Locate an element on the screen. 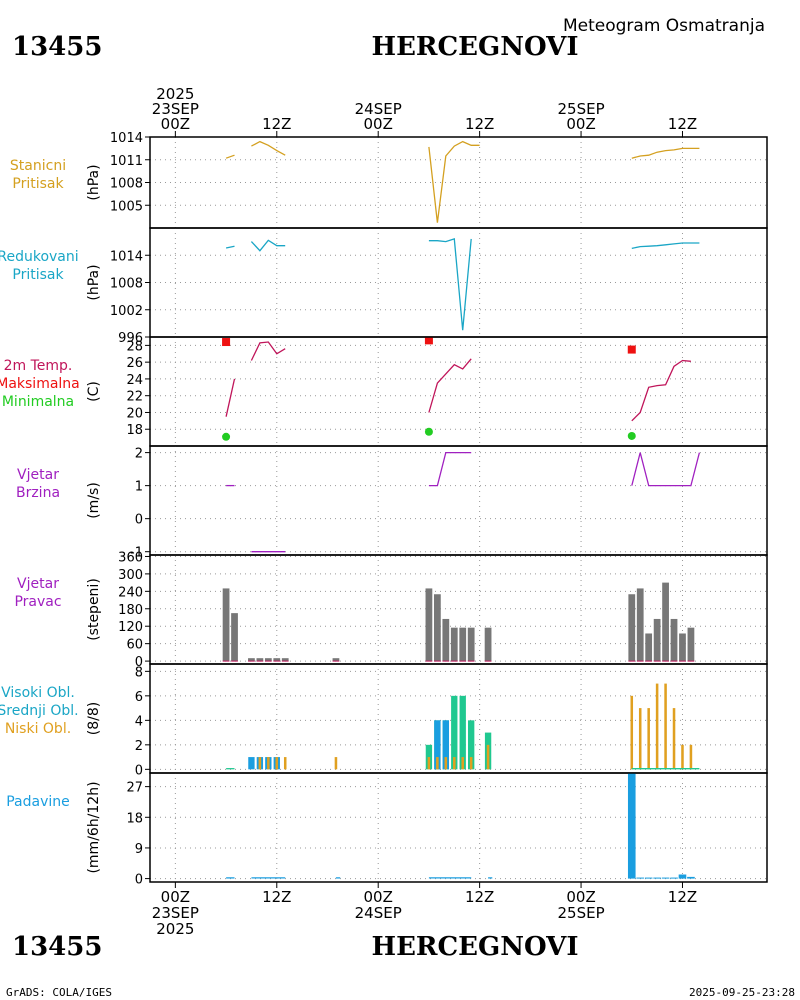  panel-legend-label: Stanicni is located at coordinates (38, 166).